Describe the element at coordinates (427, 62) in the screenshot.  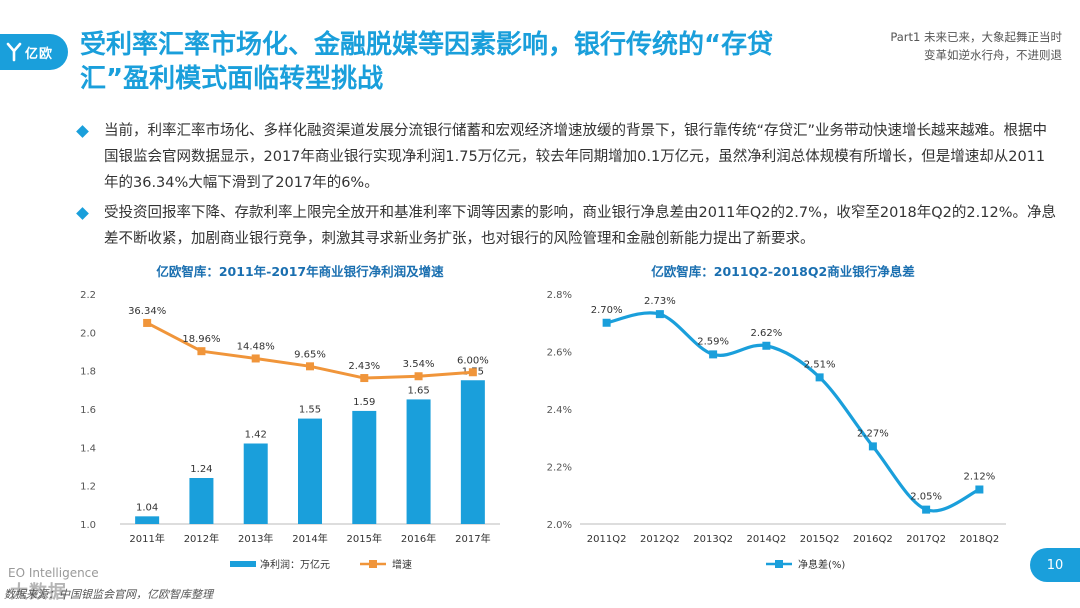
I see `page-title: 受利率汇率市场化、金融脱媒等因素影响，银行传统的“存贷汇”盈利模式面临转型挑战` at that location.